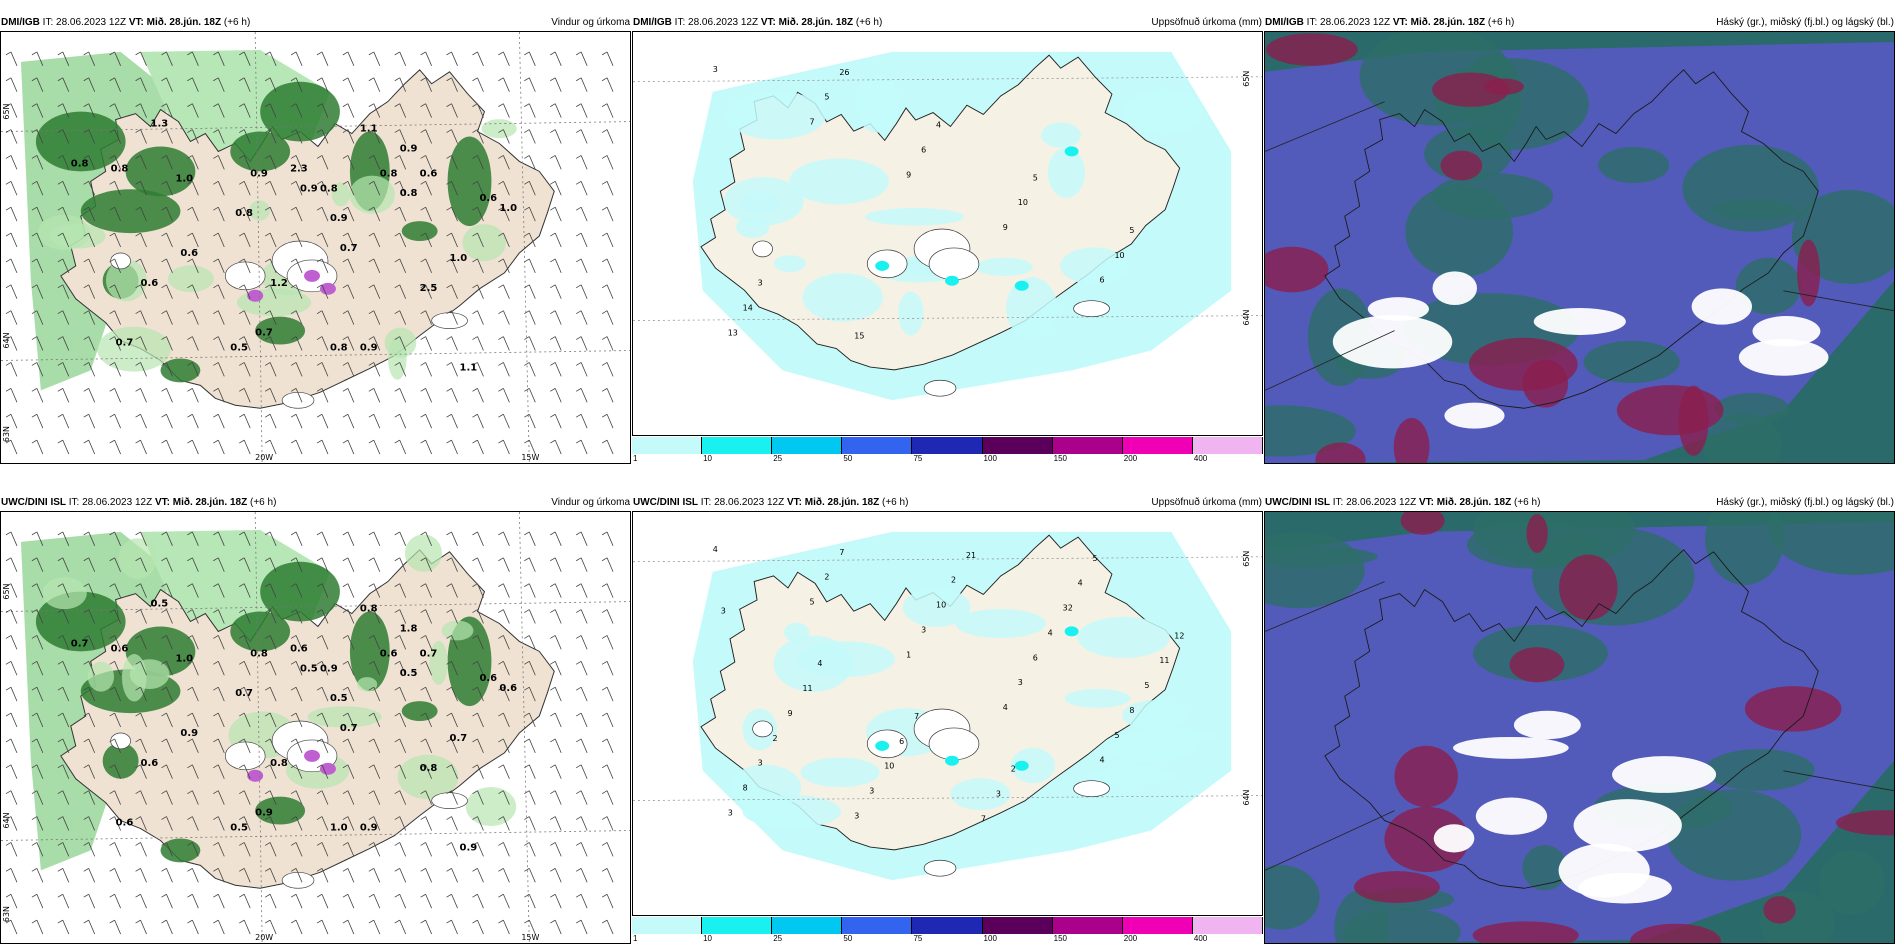  I want to click on glacier, so click(762, 249).